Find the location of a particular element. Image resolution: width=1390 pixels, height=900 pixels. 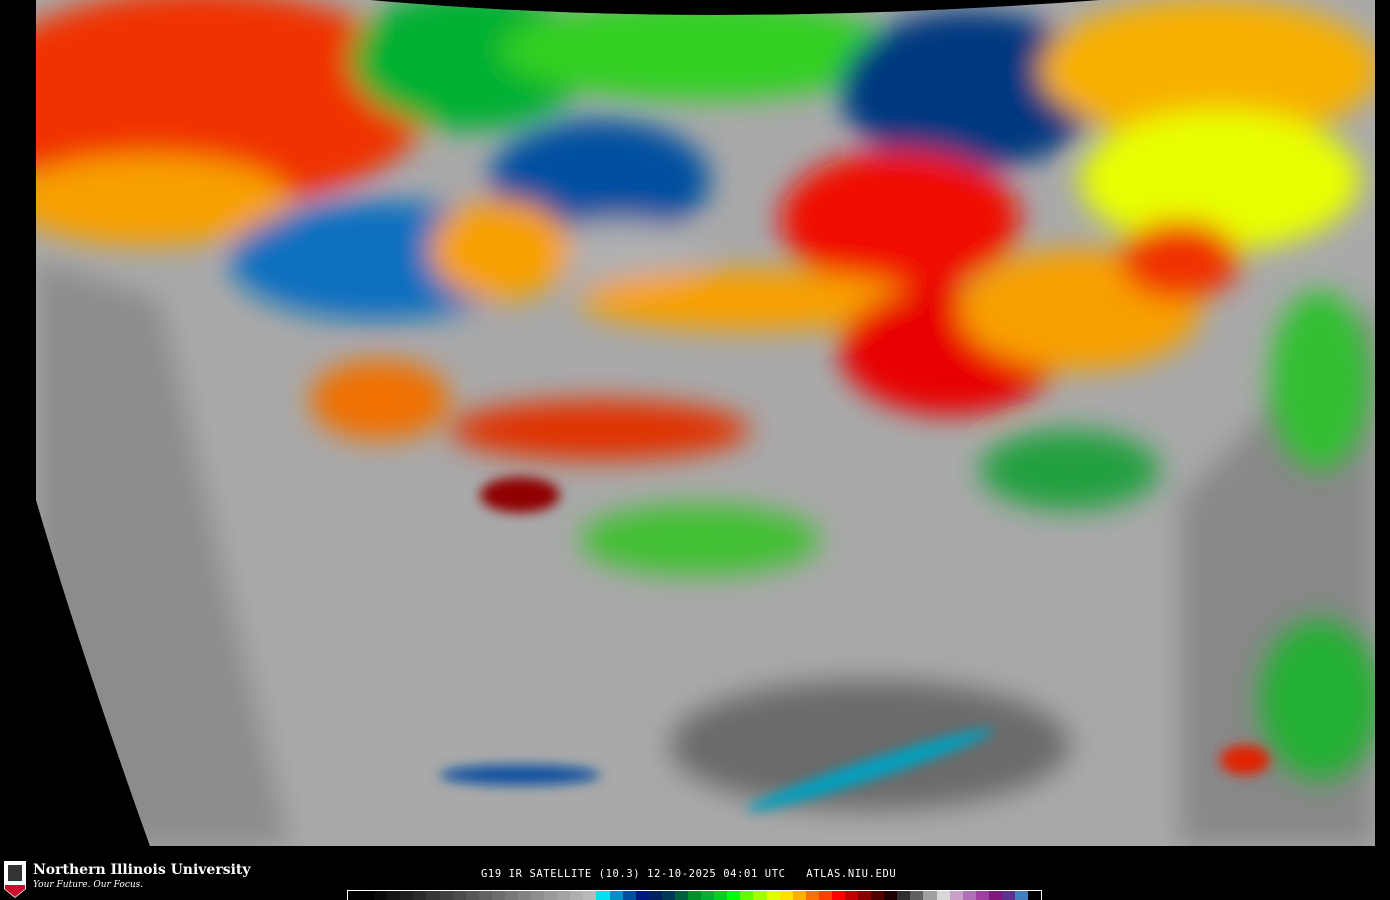

university-name: Northern Illinois University is located at coordinates (142, 870).